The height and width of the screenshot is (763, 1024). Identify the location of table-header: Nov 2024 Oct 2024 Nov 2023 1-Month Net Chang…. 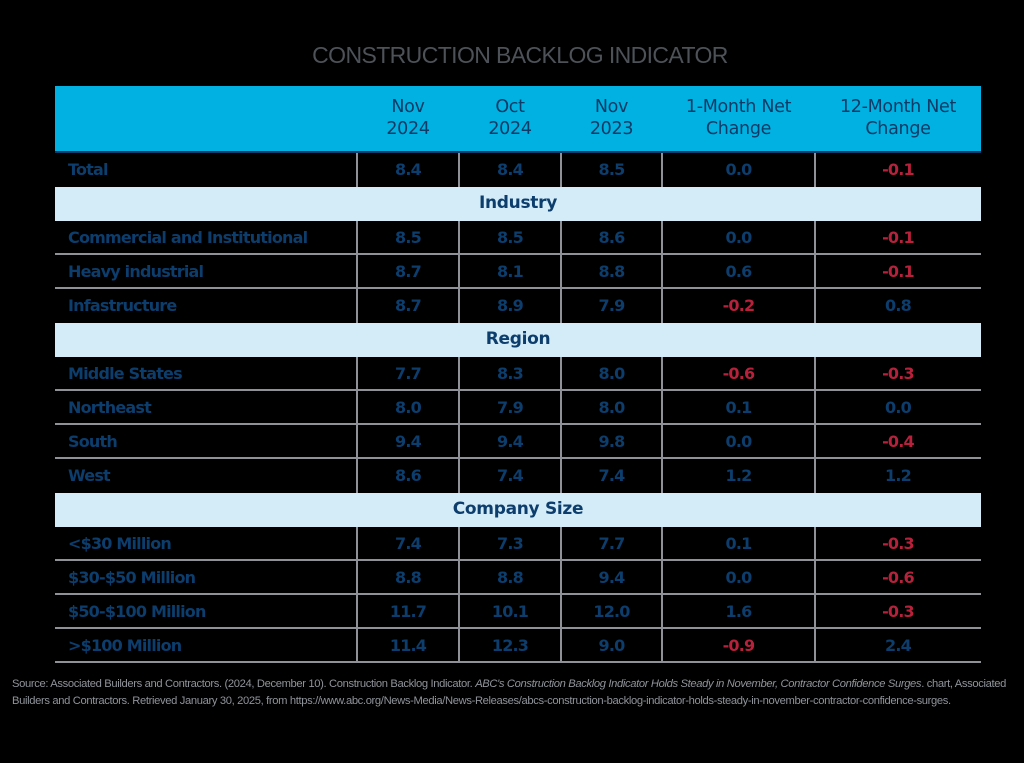
(518, 119).